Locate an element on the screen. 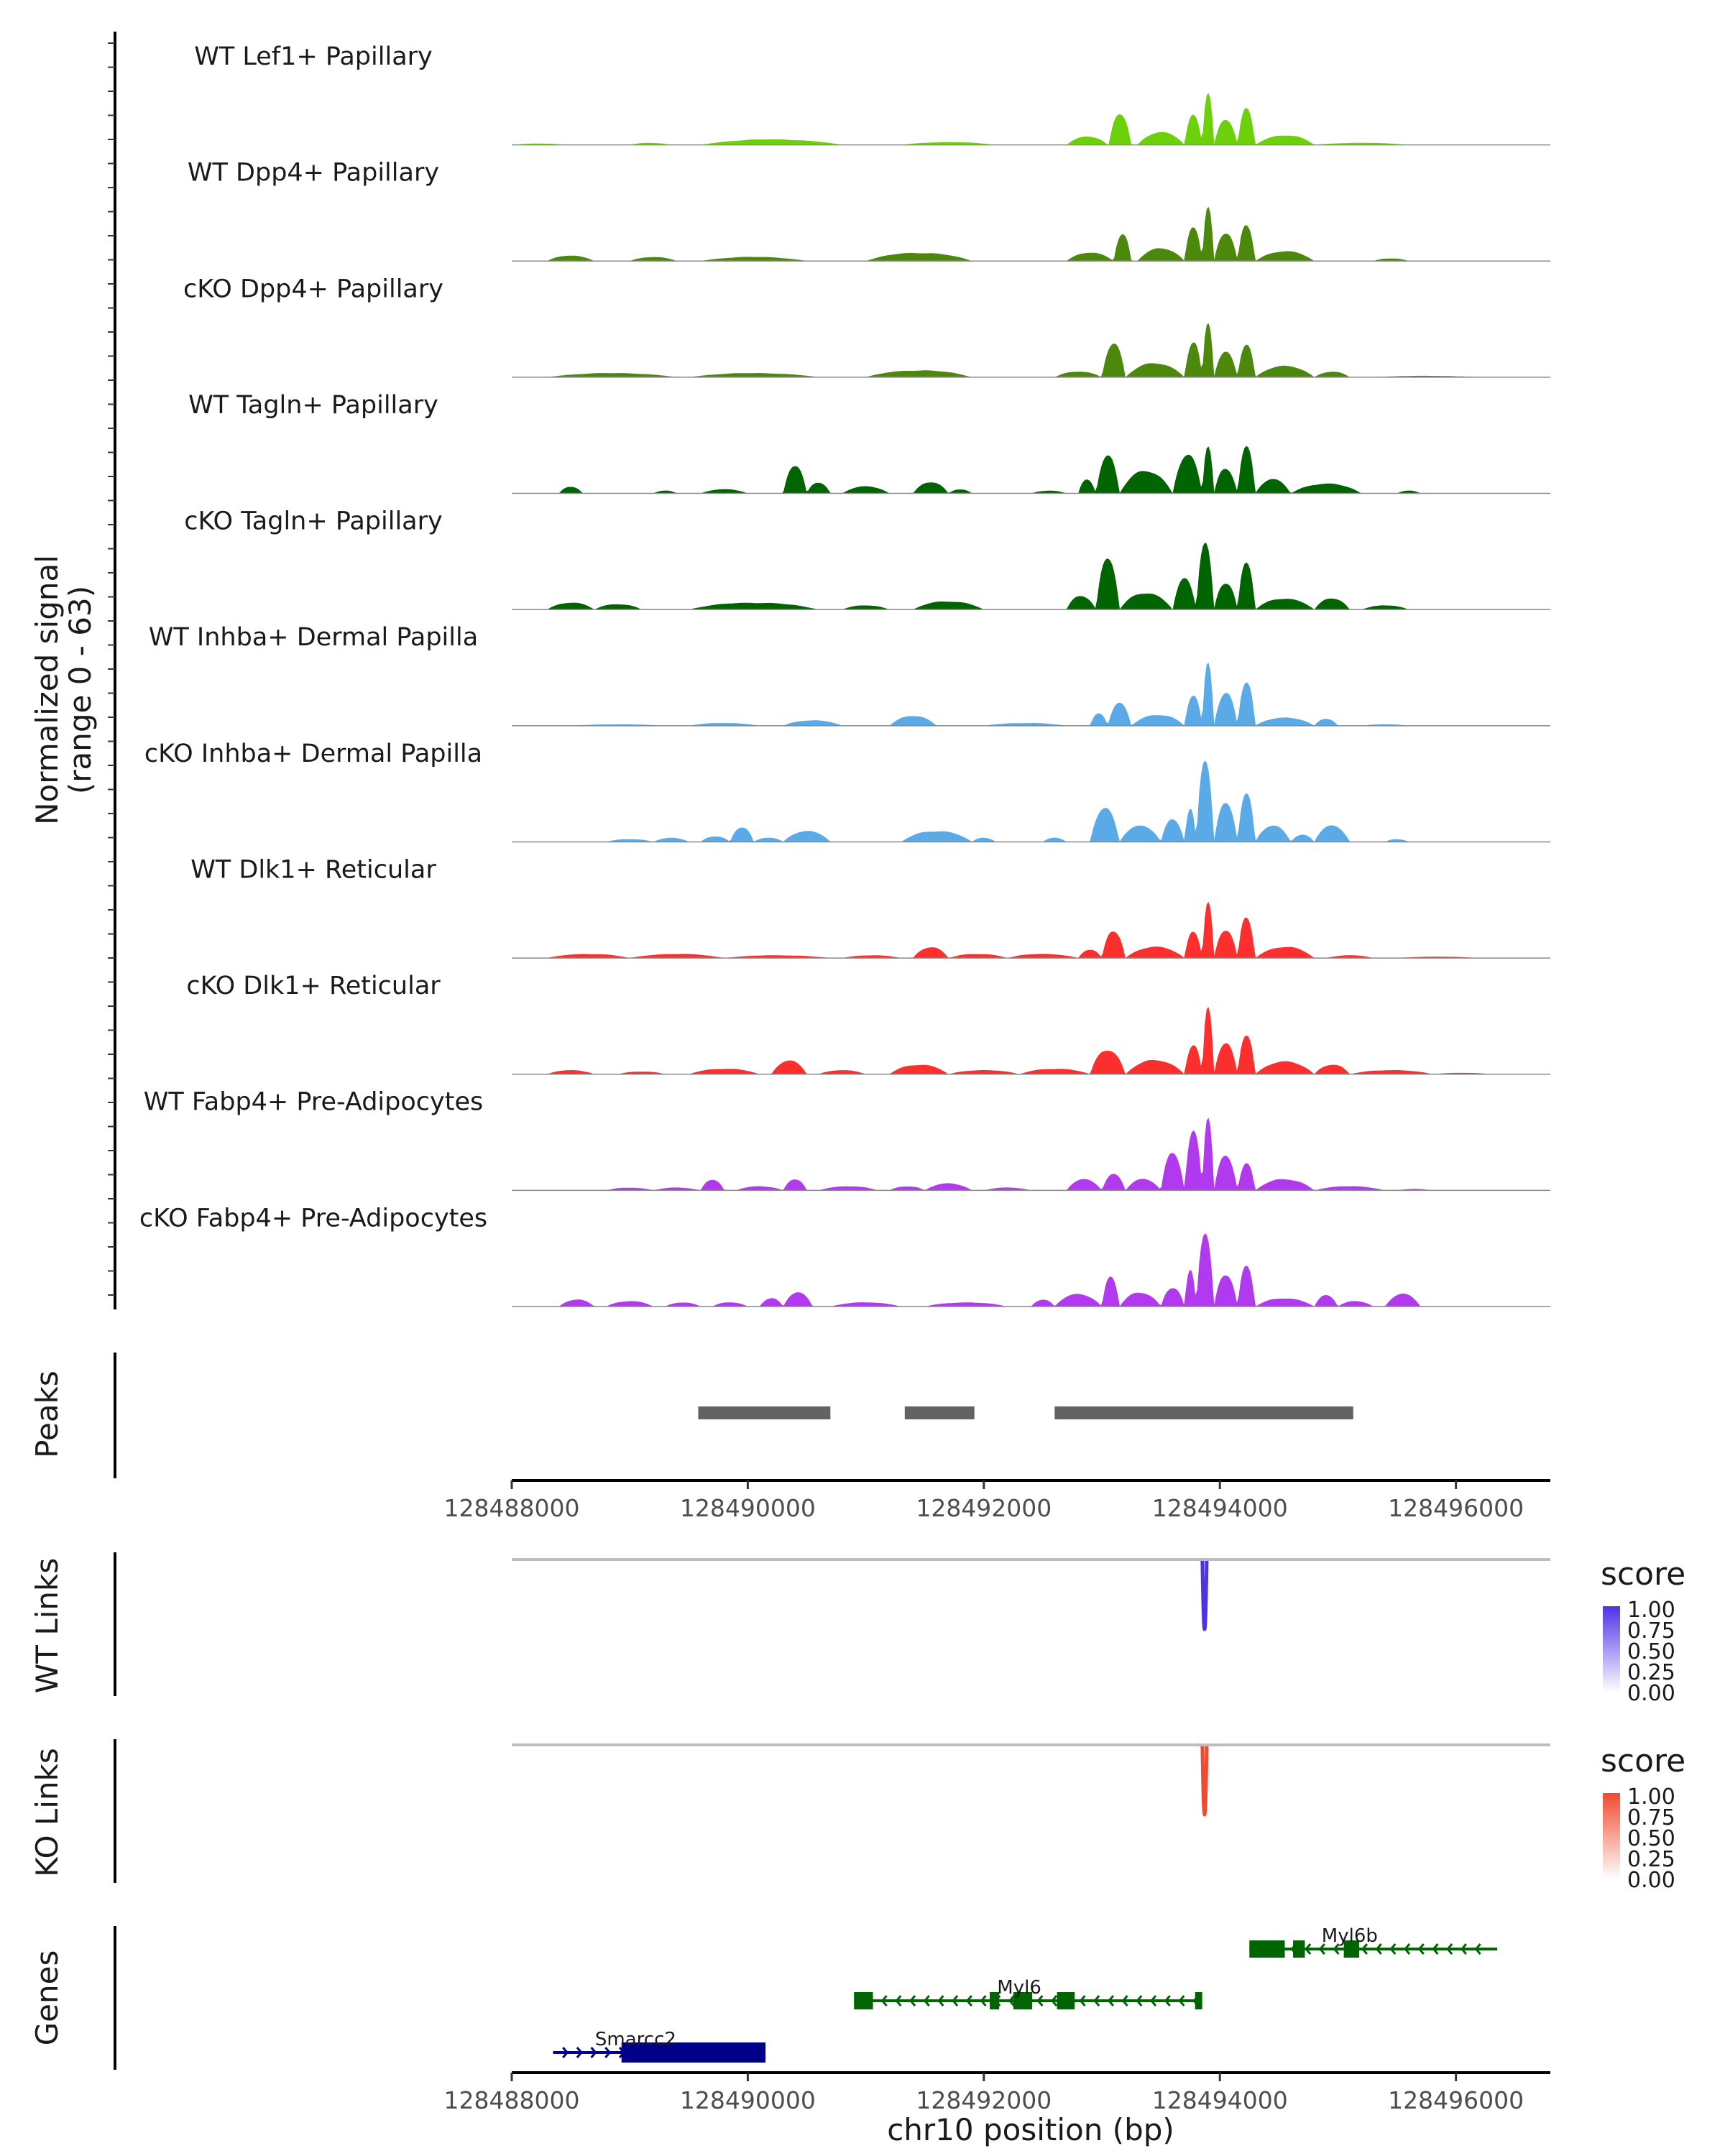 Image resolution: width=1725 pixels, height=2156 pixels. track-label: cKO Inhba+ Dermal Papilla is located at coordinates (313, 754).